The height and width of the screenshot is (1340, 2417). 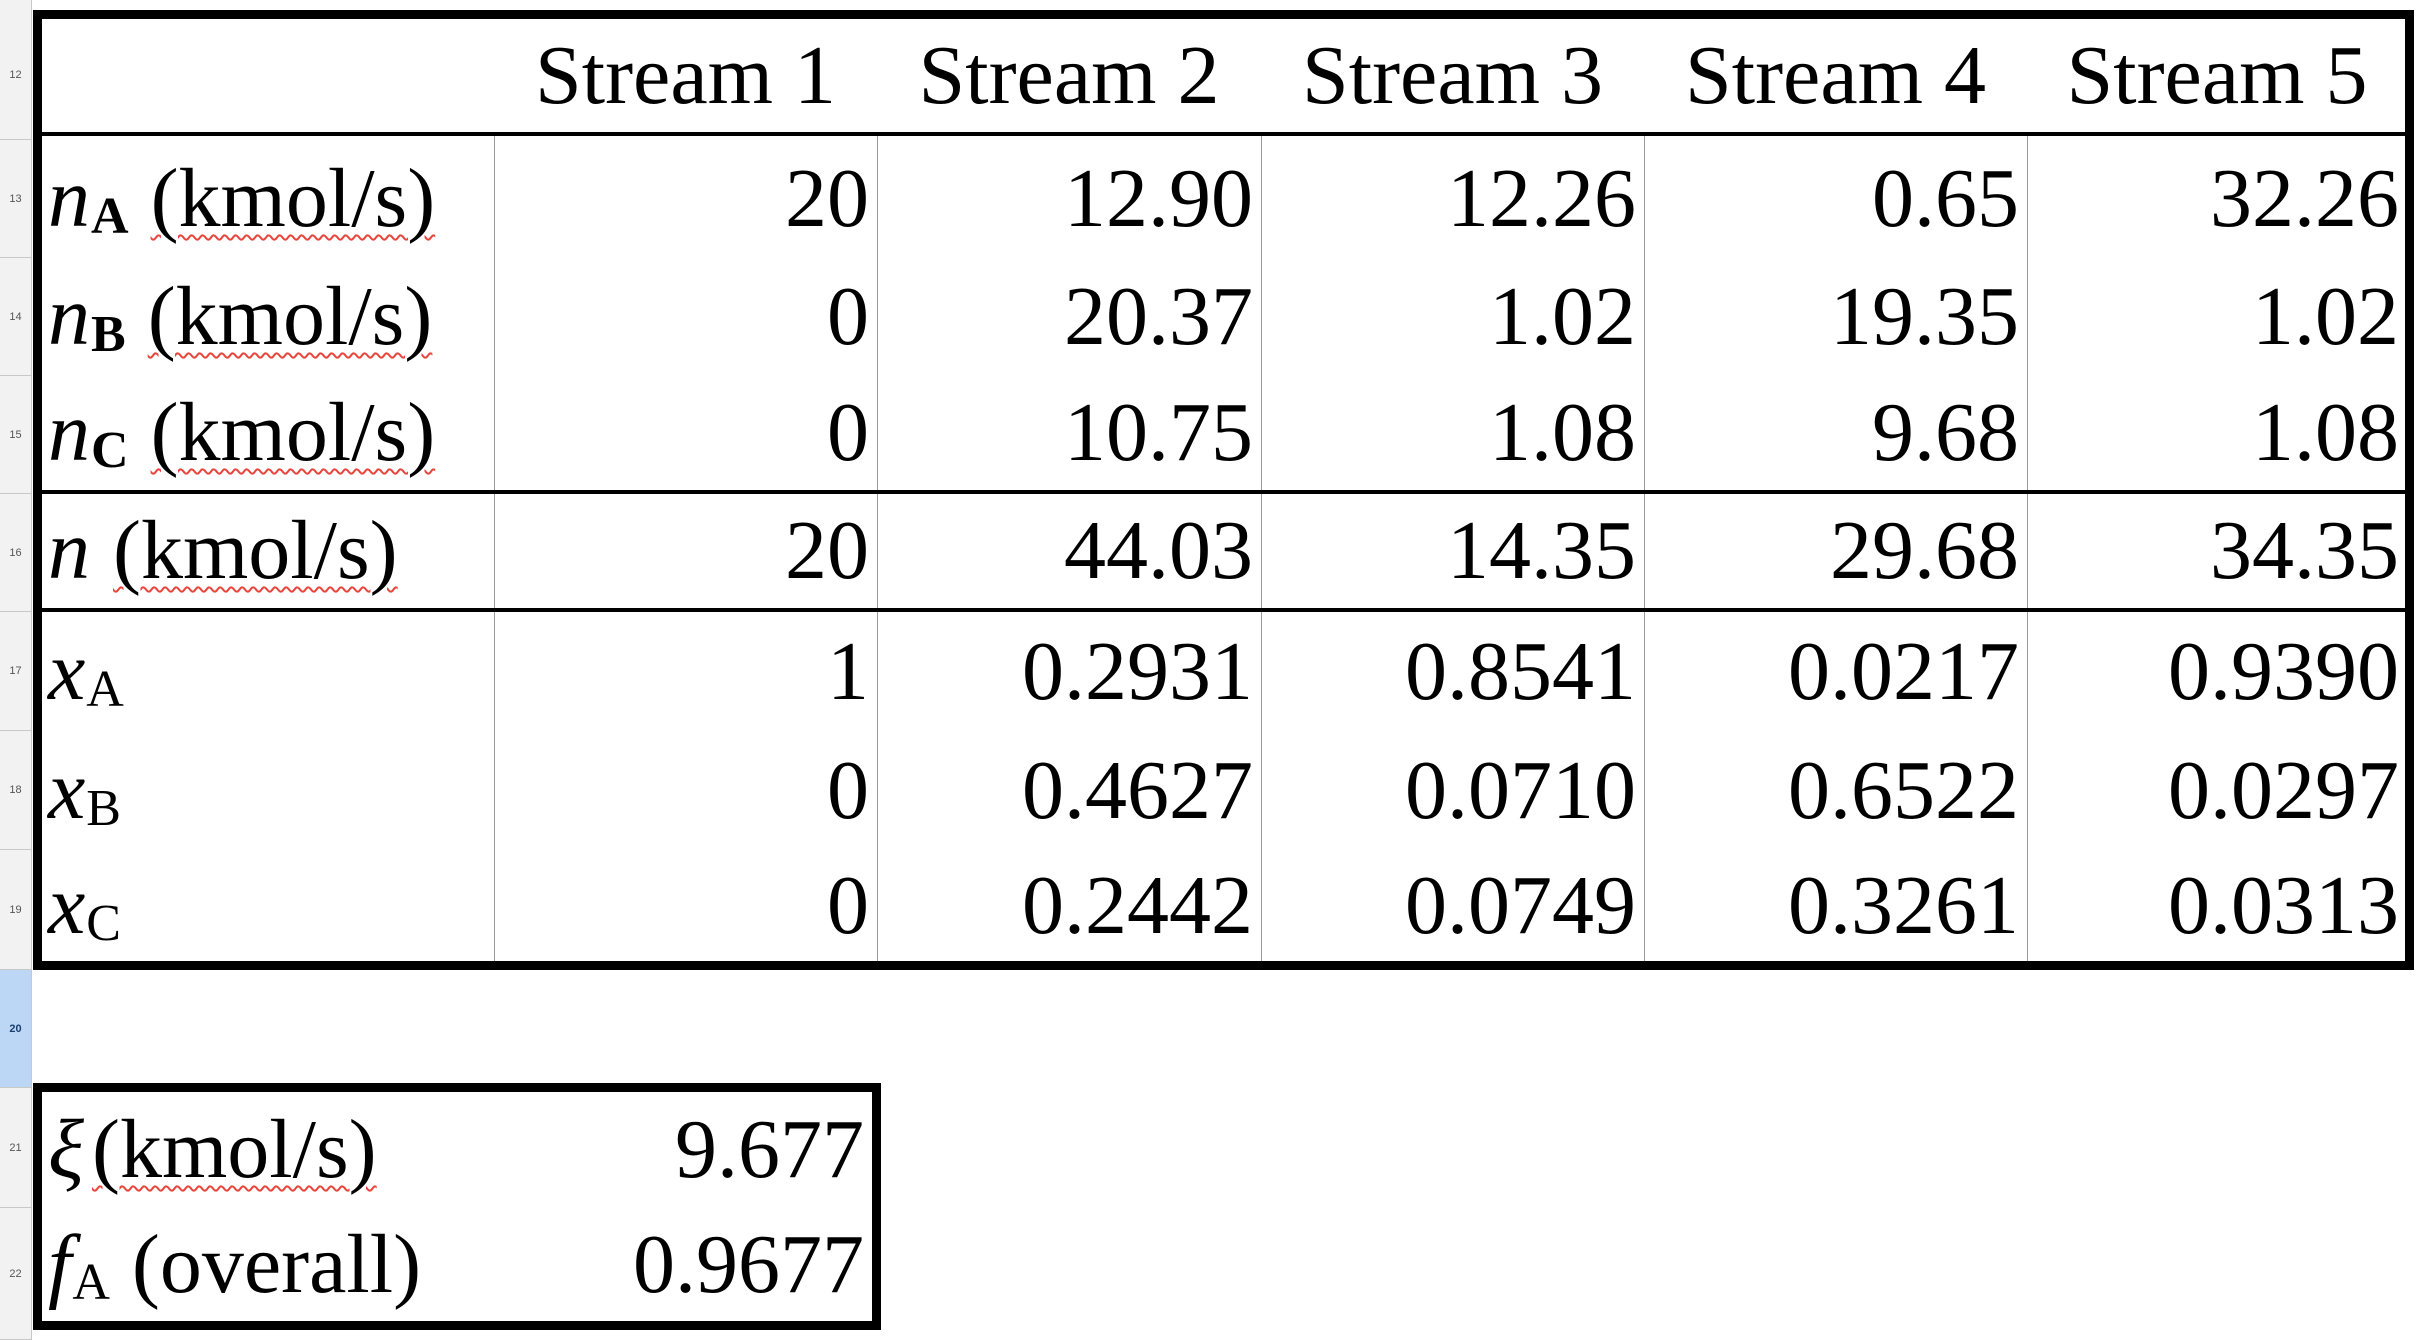 I want to click on row-header-column, so click(x=16, y=670).